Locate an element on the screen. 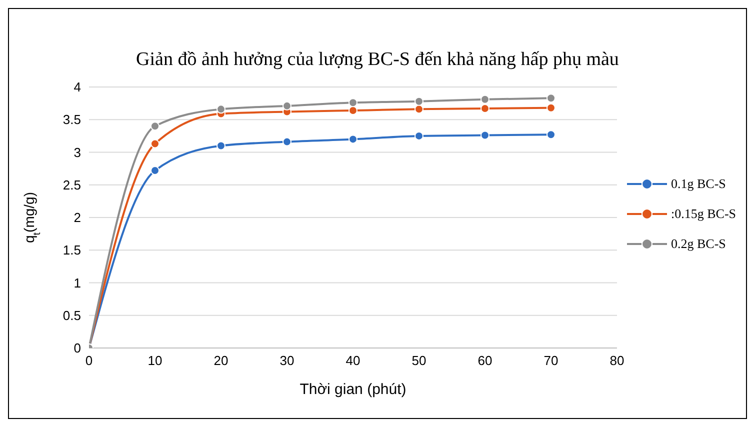 The height and width of the screenshot is (427, 755). legend-label: 0.1g BC-S is located at coordinates (698, 184).